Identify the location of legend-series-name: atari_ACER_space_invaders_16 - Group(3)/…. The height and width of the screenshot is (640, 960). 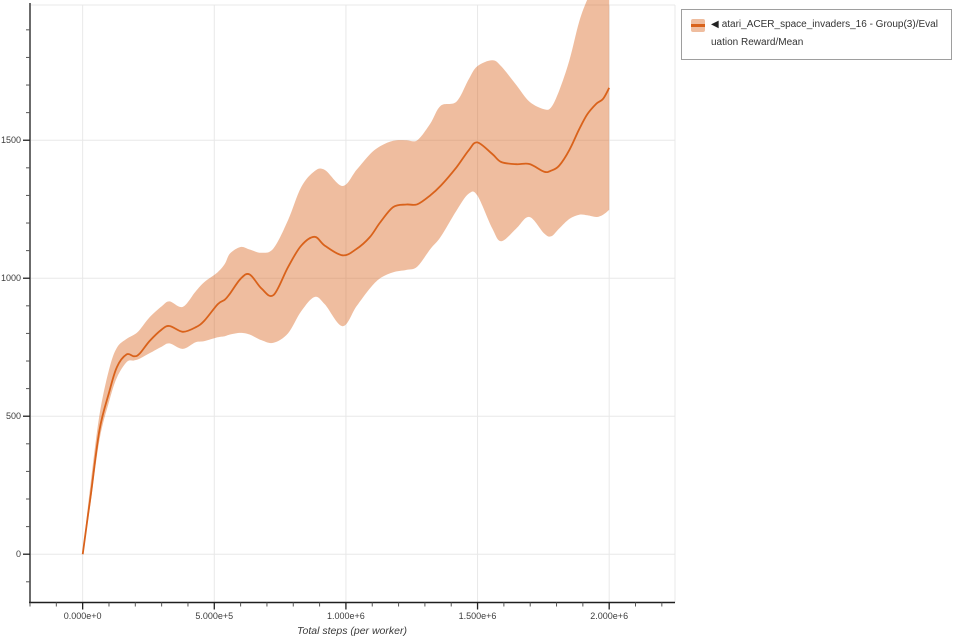
(824, 33).